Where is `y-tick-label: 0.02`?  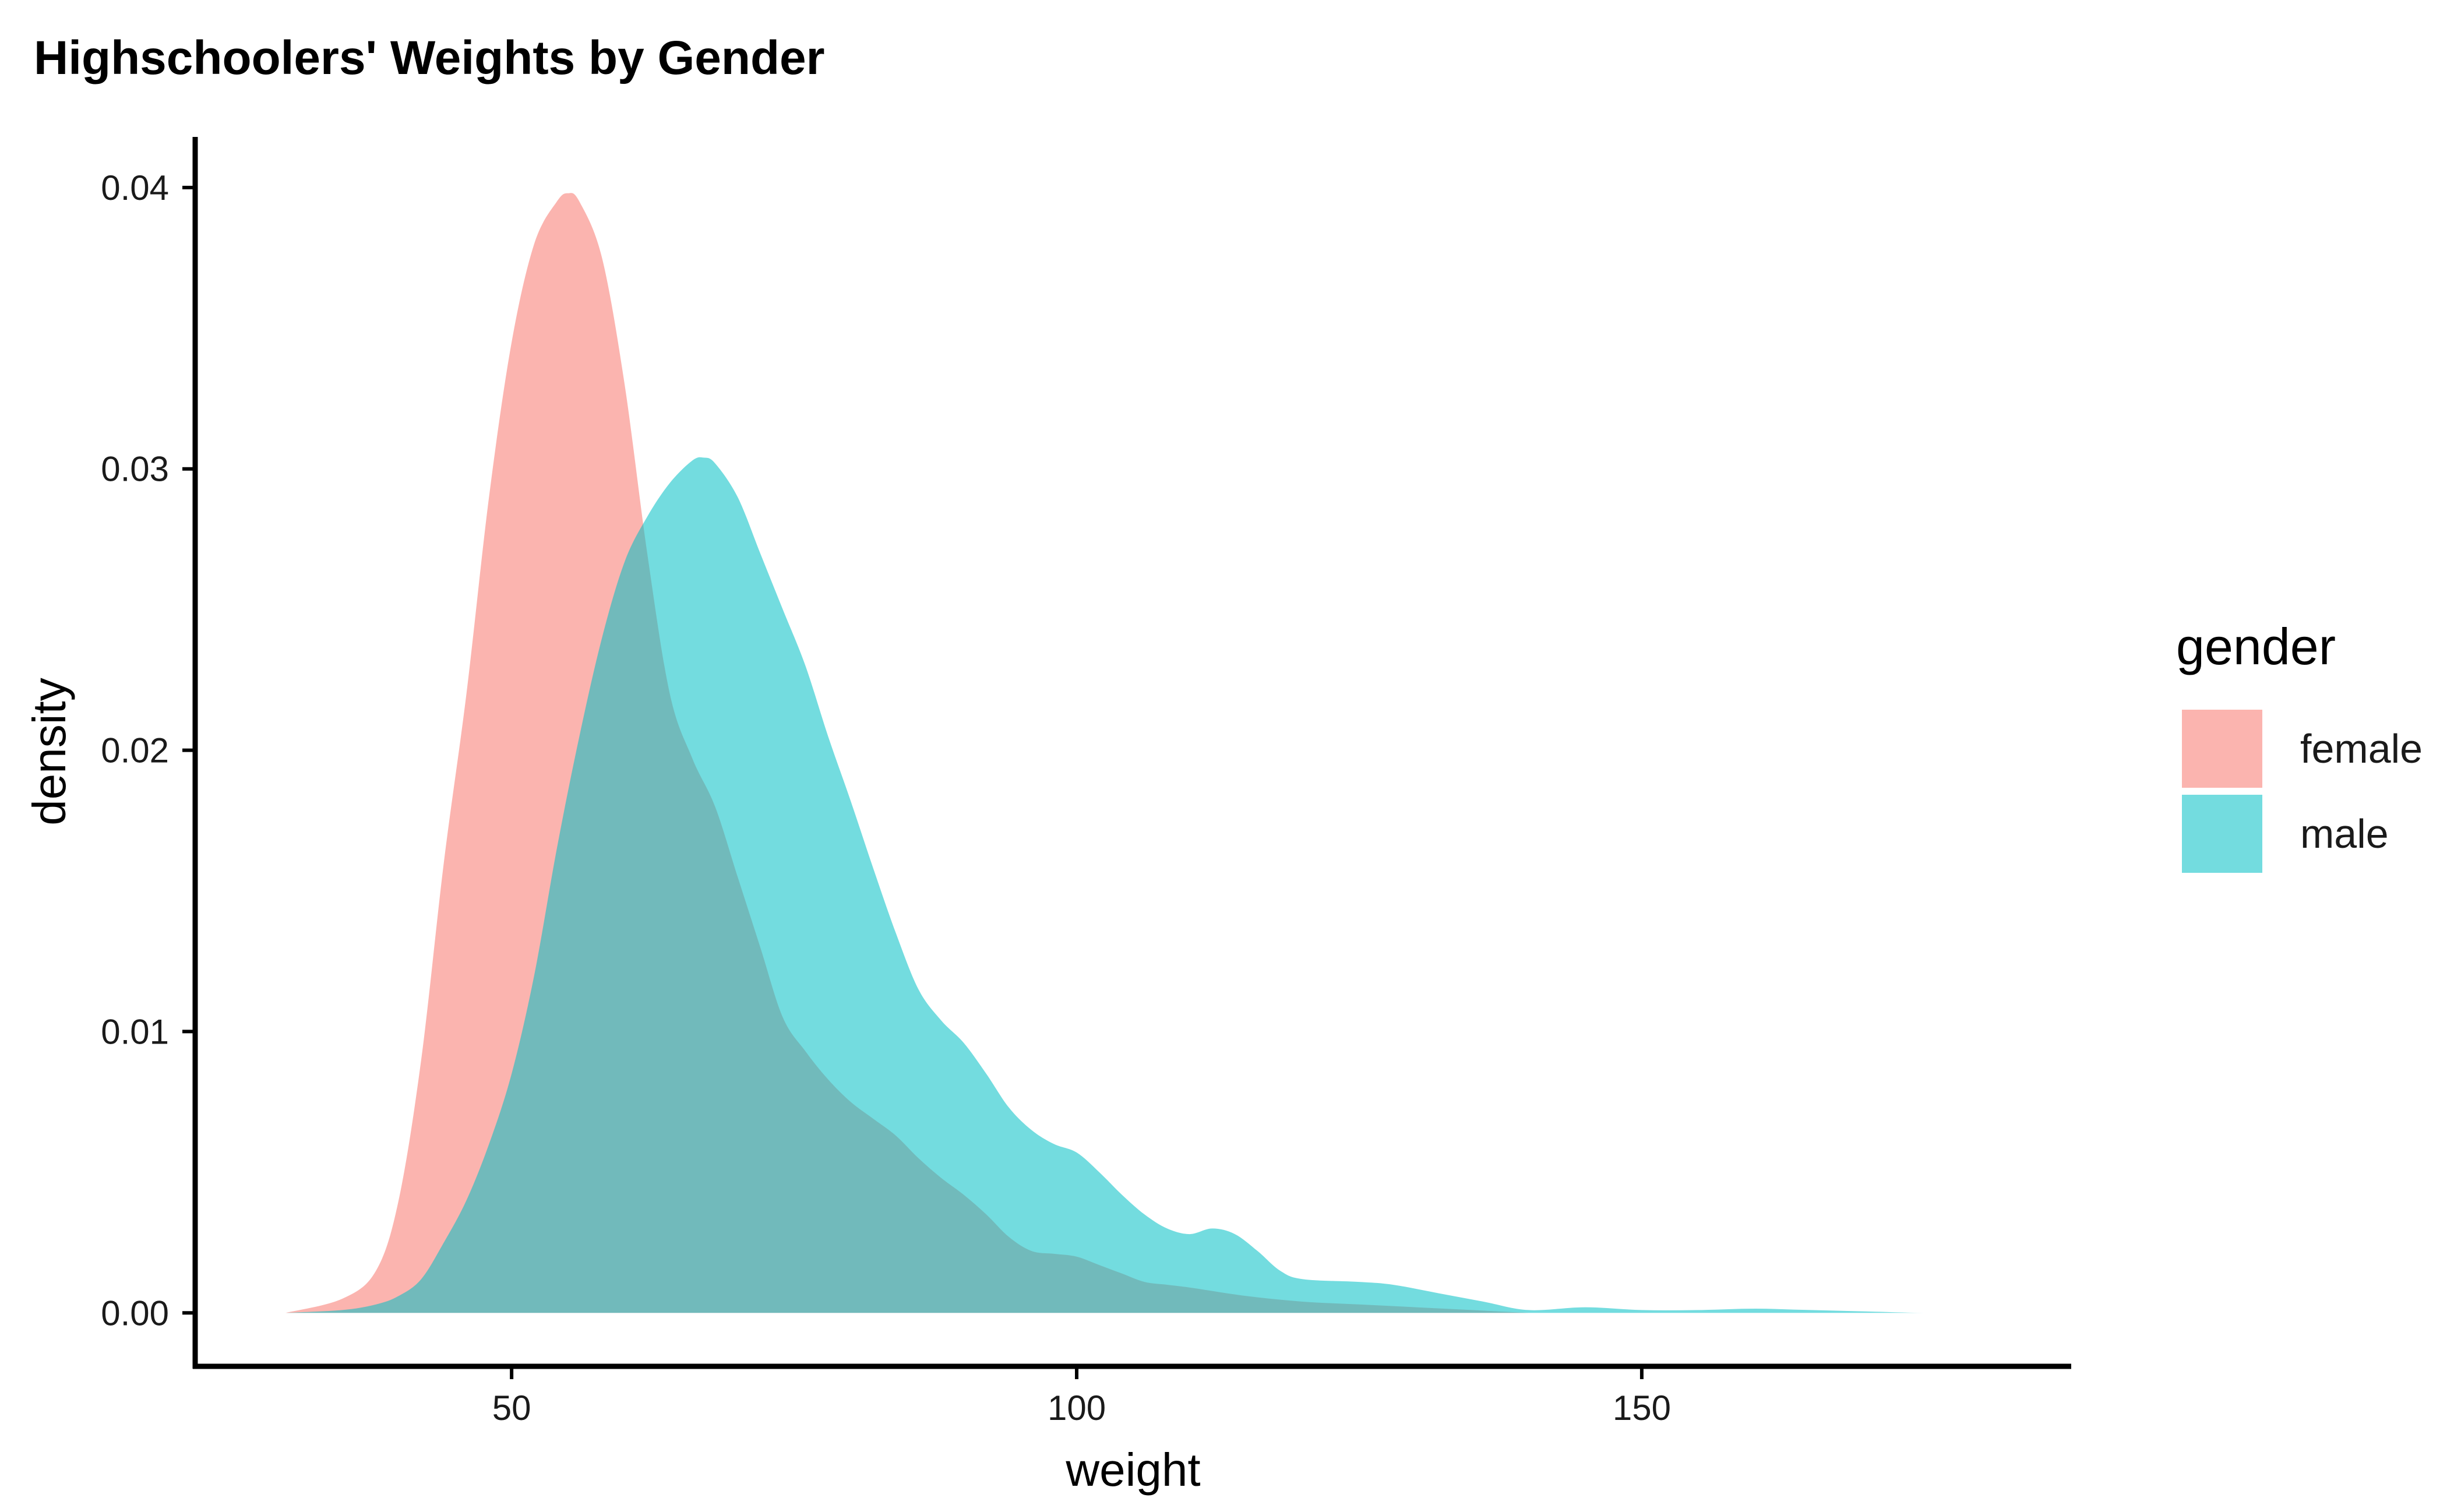
y-tick-label: 0.02 is located at coordinates (135, 751).